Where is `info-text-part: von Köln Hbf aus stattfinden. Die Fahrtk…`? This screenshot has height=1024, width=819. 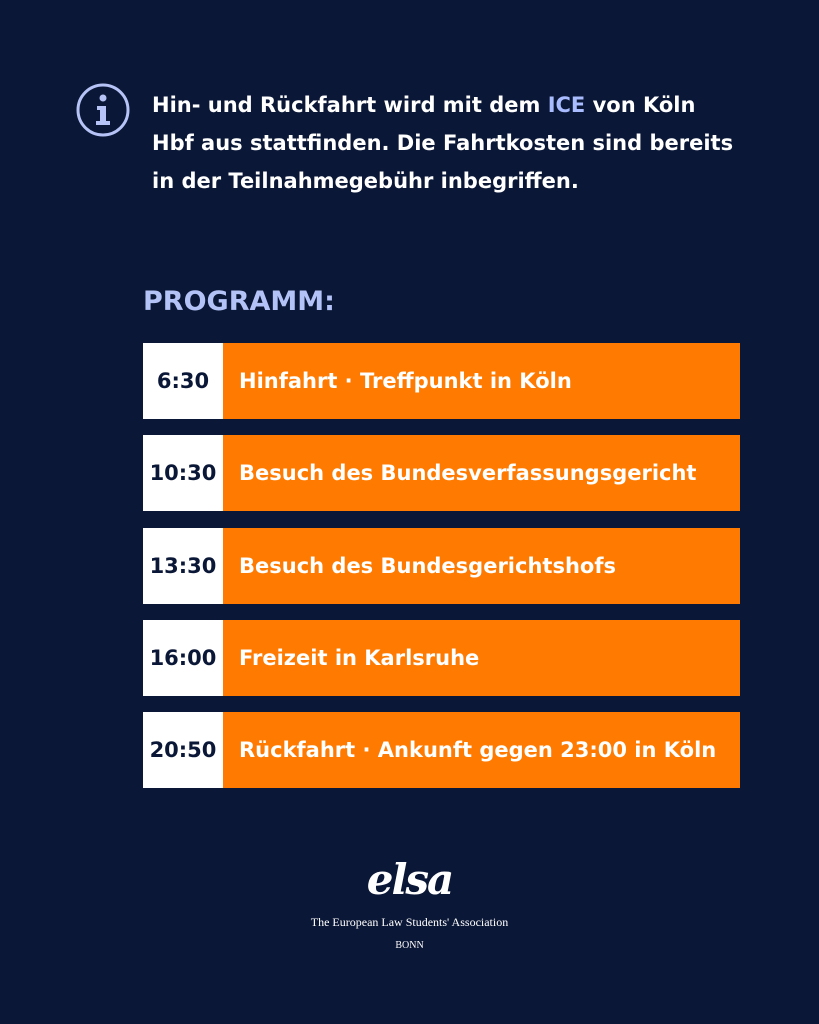 info-text-part: von Köln Hbf aus stattfinden. Die Fahrtk… is located at coordinates (443, 143).